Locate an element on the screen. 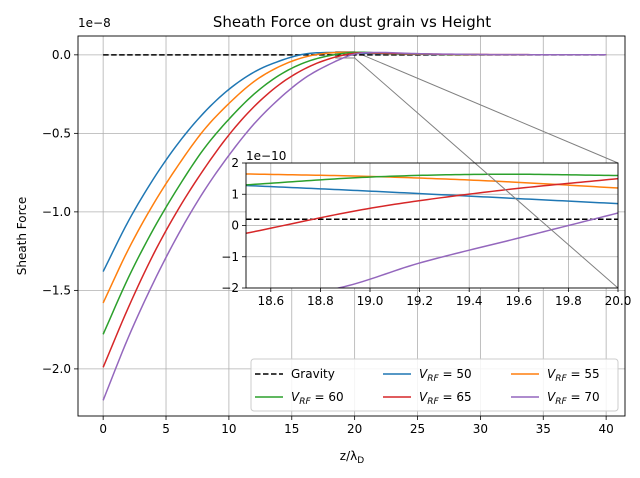 This screenshot has height=478, width=640. legend-box is located at coordinates (434, 385).